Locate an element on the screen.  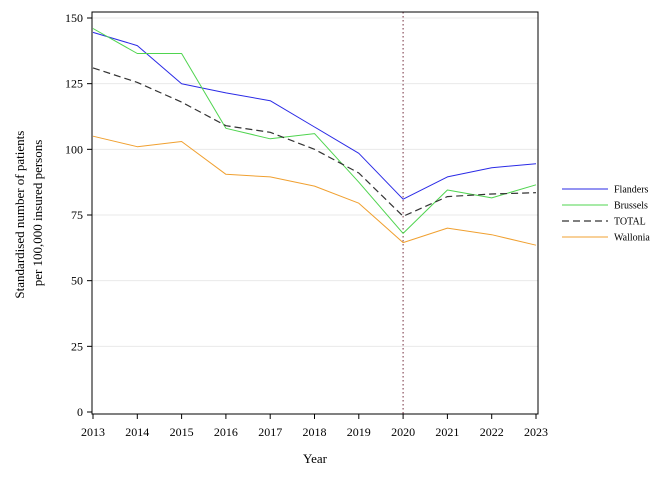
x-tick-label-2014: 2014 is located at coordinates (137, 432).